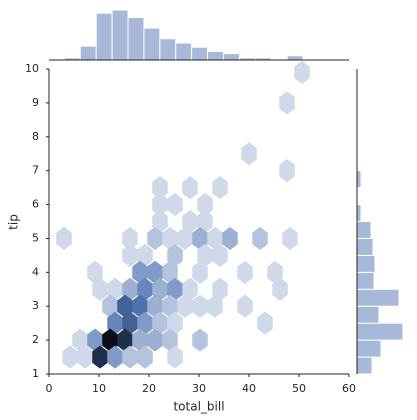 Image resolution: width=417 pixels, height=420 pixels. Describe the element at coordinates (35, 136) in the screenshot. I see `y-tick-label: 8` at that location.